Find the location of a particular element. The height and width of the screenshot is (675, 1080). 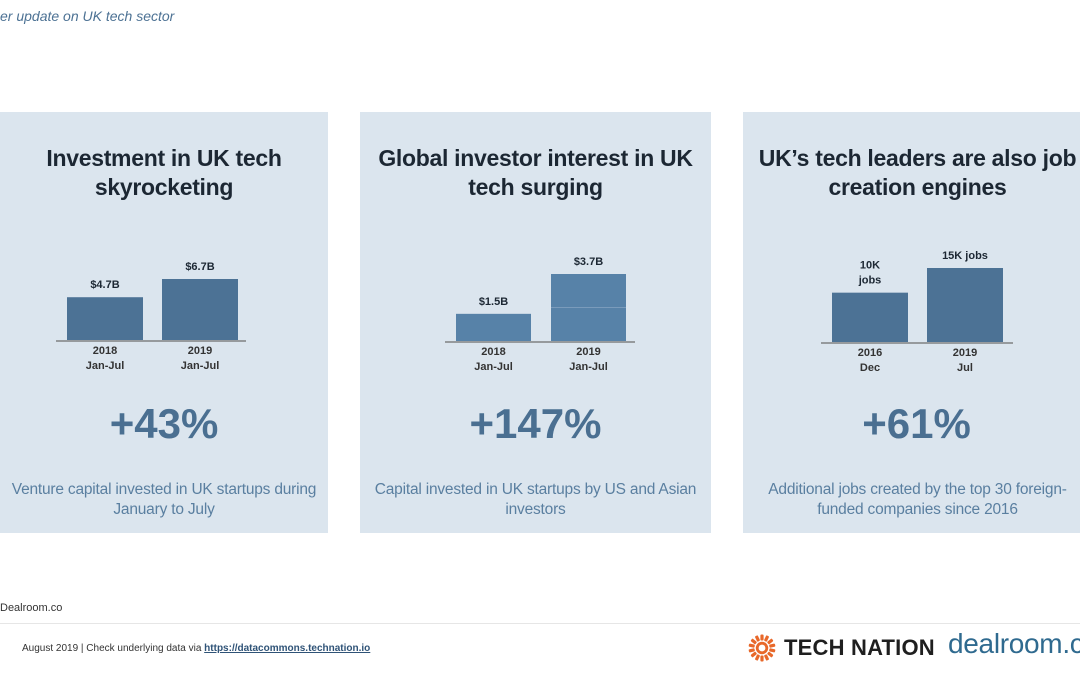

panel-description-line2: investors is located at coordinates (535, 509).